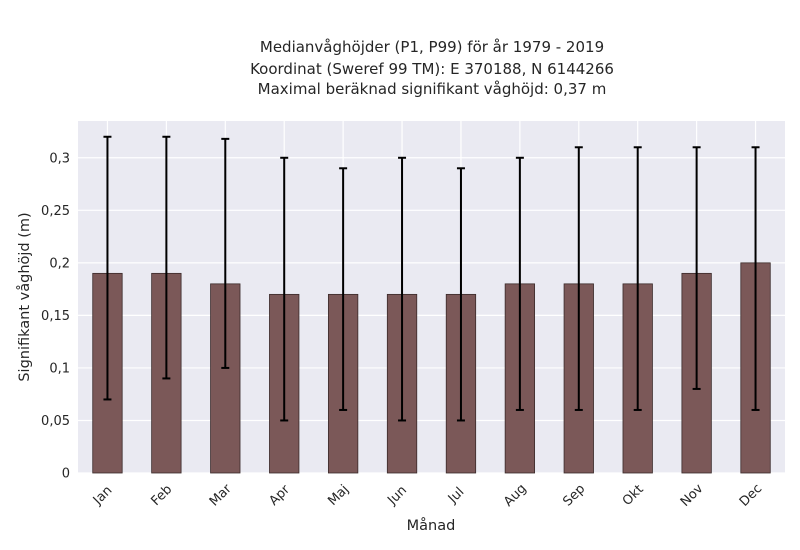 The image size is (800, 550). I want to click on x-tick-label: Sep, so click(574, 496).